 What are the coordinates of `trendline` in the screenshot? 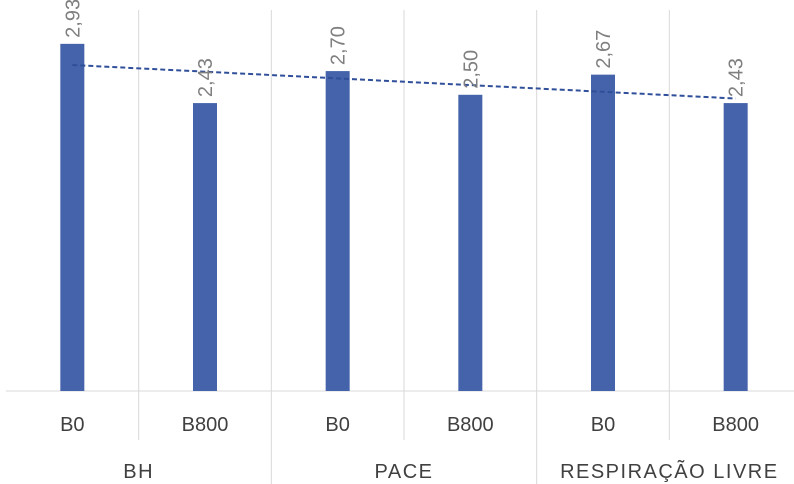 It's located at (404, 81).